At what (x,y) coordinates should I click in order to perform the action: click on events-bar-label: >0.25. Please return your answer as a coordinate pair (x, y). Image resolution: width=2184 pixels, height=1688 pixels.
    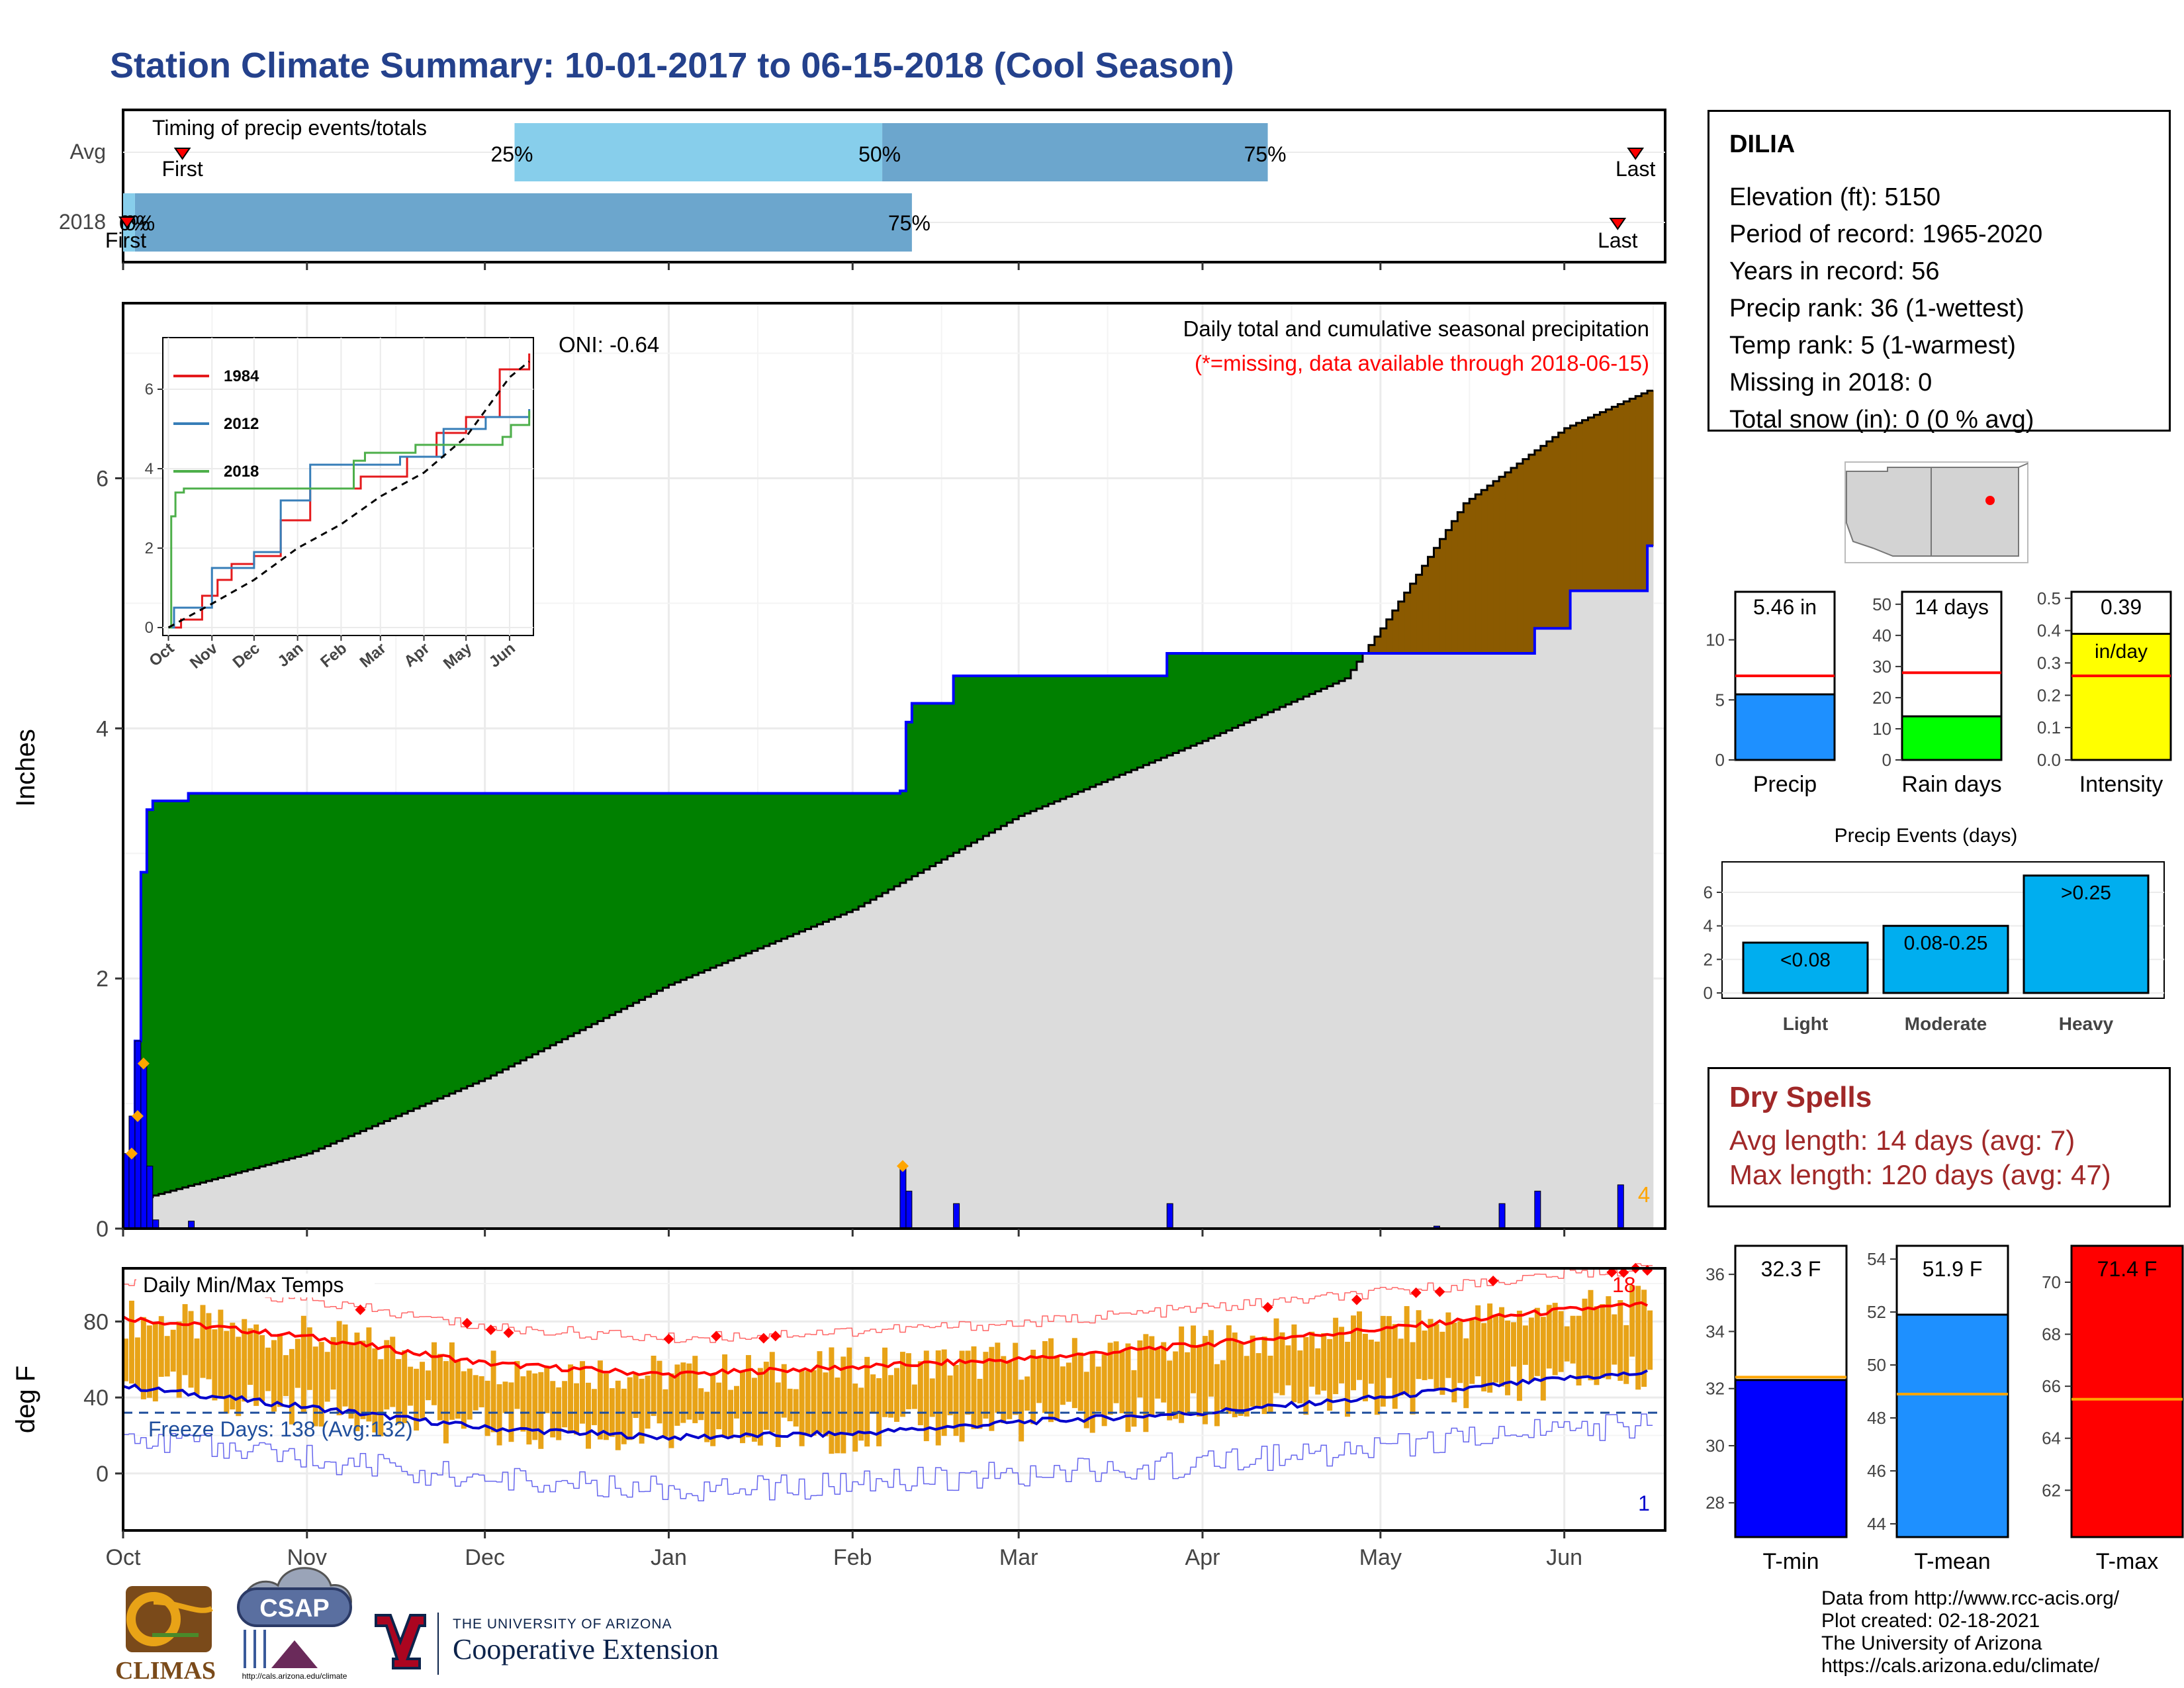
    Looking at the image, I should click on (2086, 893).